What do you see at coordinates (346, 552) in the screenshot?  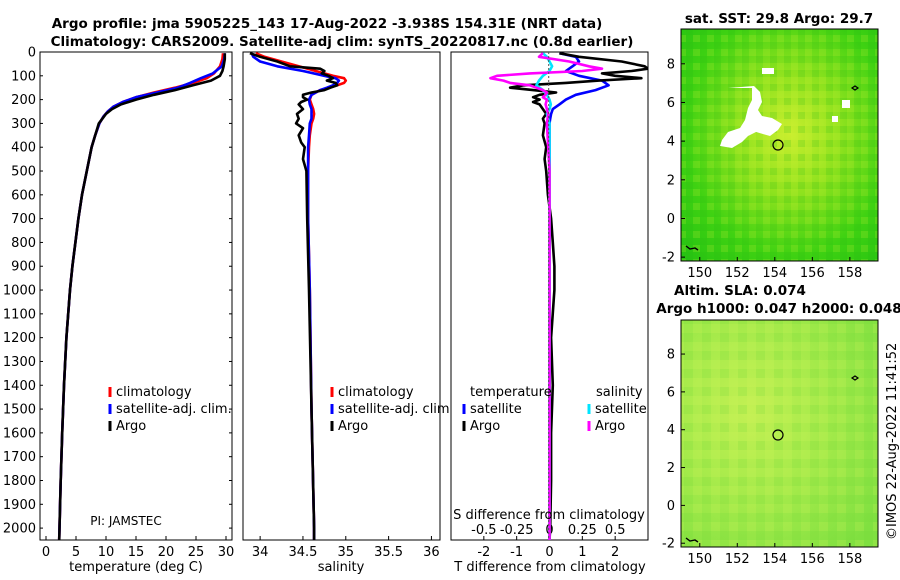 I see `salinity-tick-label: 35` at bounding box center [346, 552].